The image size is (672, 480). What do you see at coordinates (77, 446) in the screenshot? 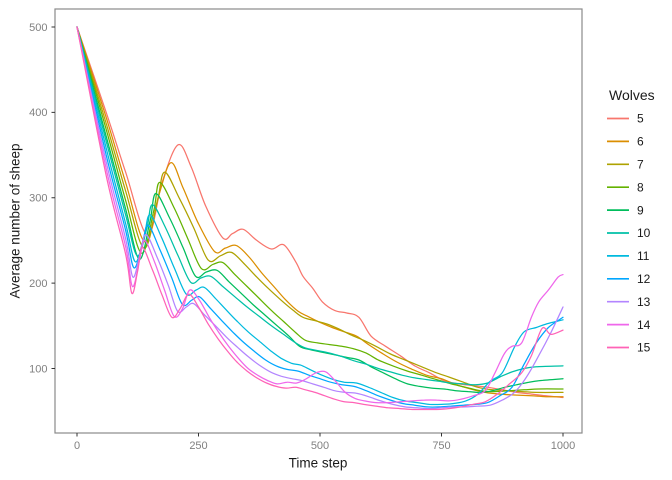
I see `x-axis-tick-label: 0` at bounding box center [77, 446].